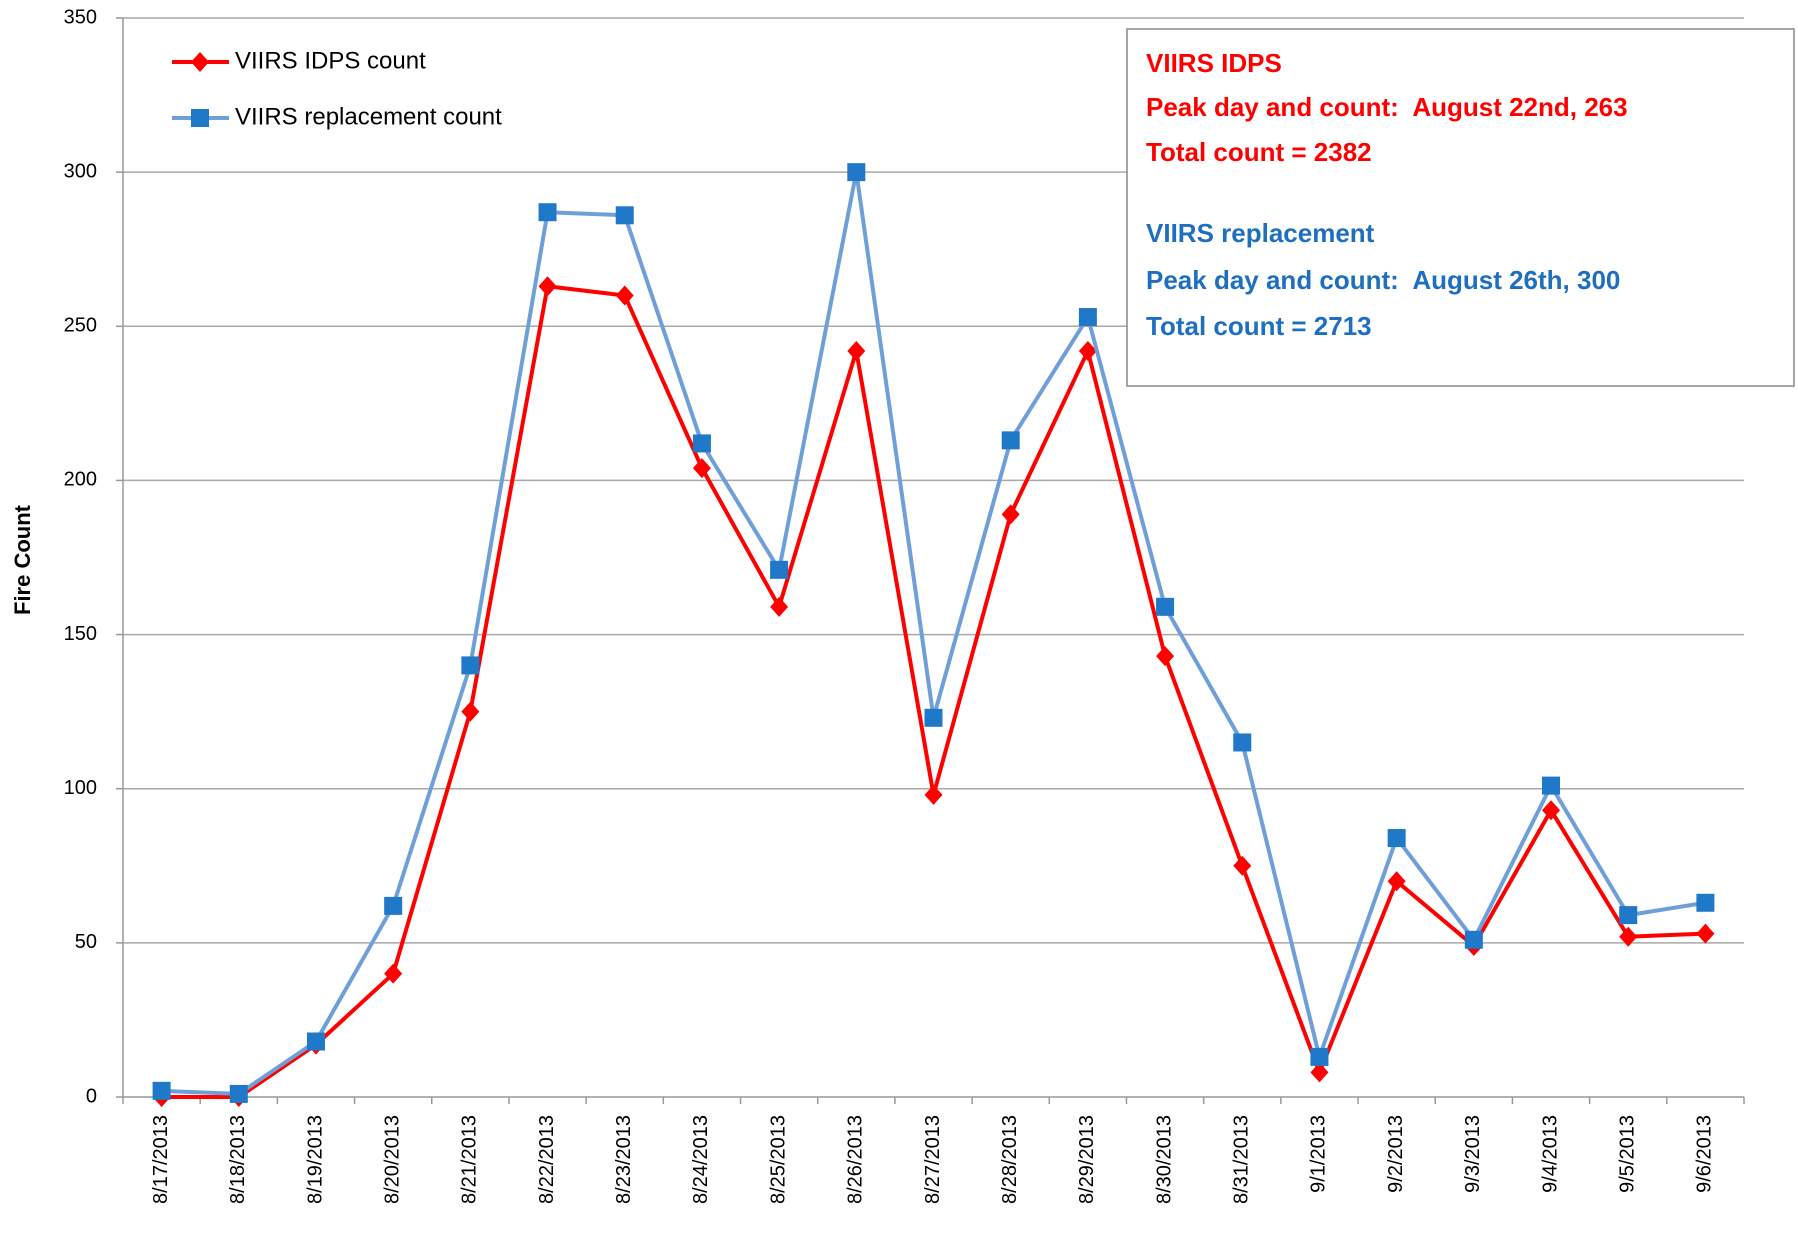 This screenshot has width=1797, height=1249. I want to click on annotation: VIIRS IDPS, so click(1214, 63).